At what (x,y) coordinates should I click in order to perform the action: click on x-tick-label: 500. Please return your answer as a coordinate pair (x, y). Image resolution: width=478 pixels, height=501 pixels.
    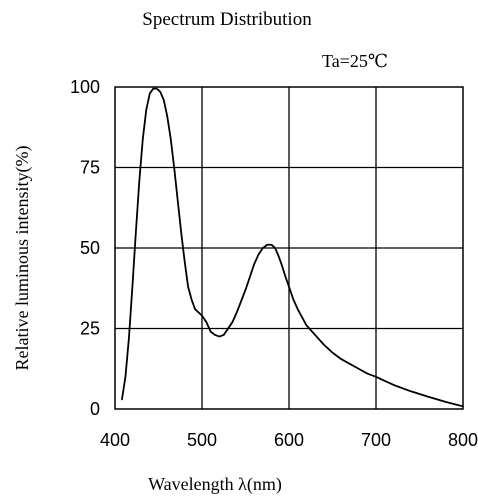
    Looking at the image, I should click on (202, 440).